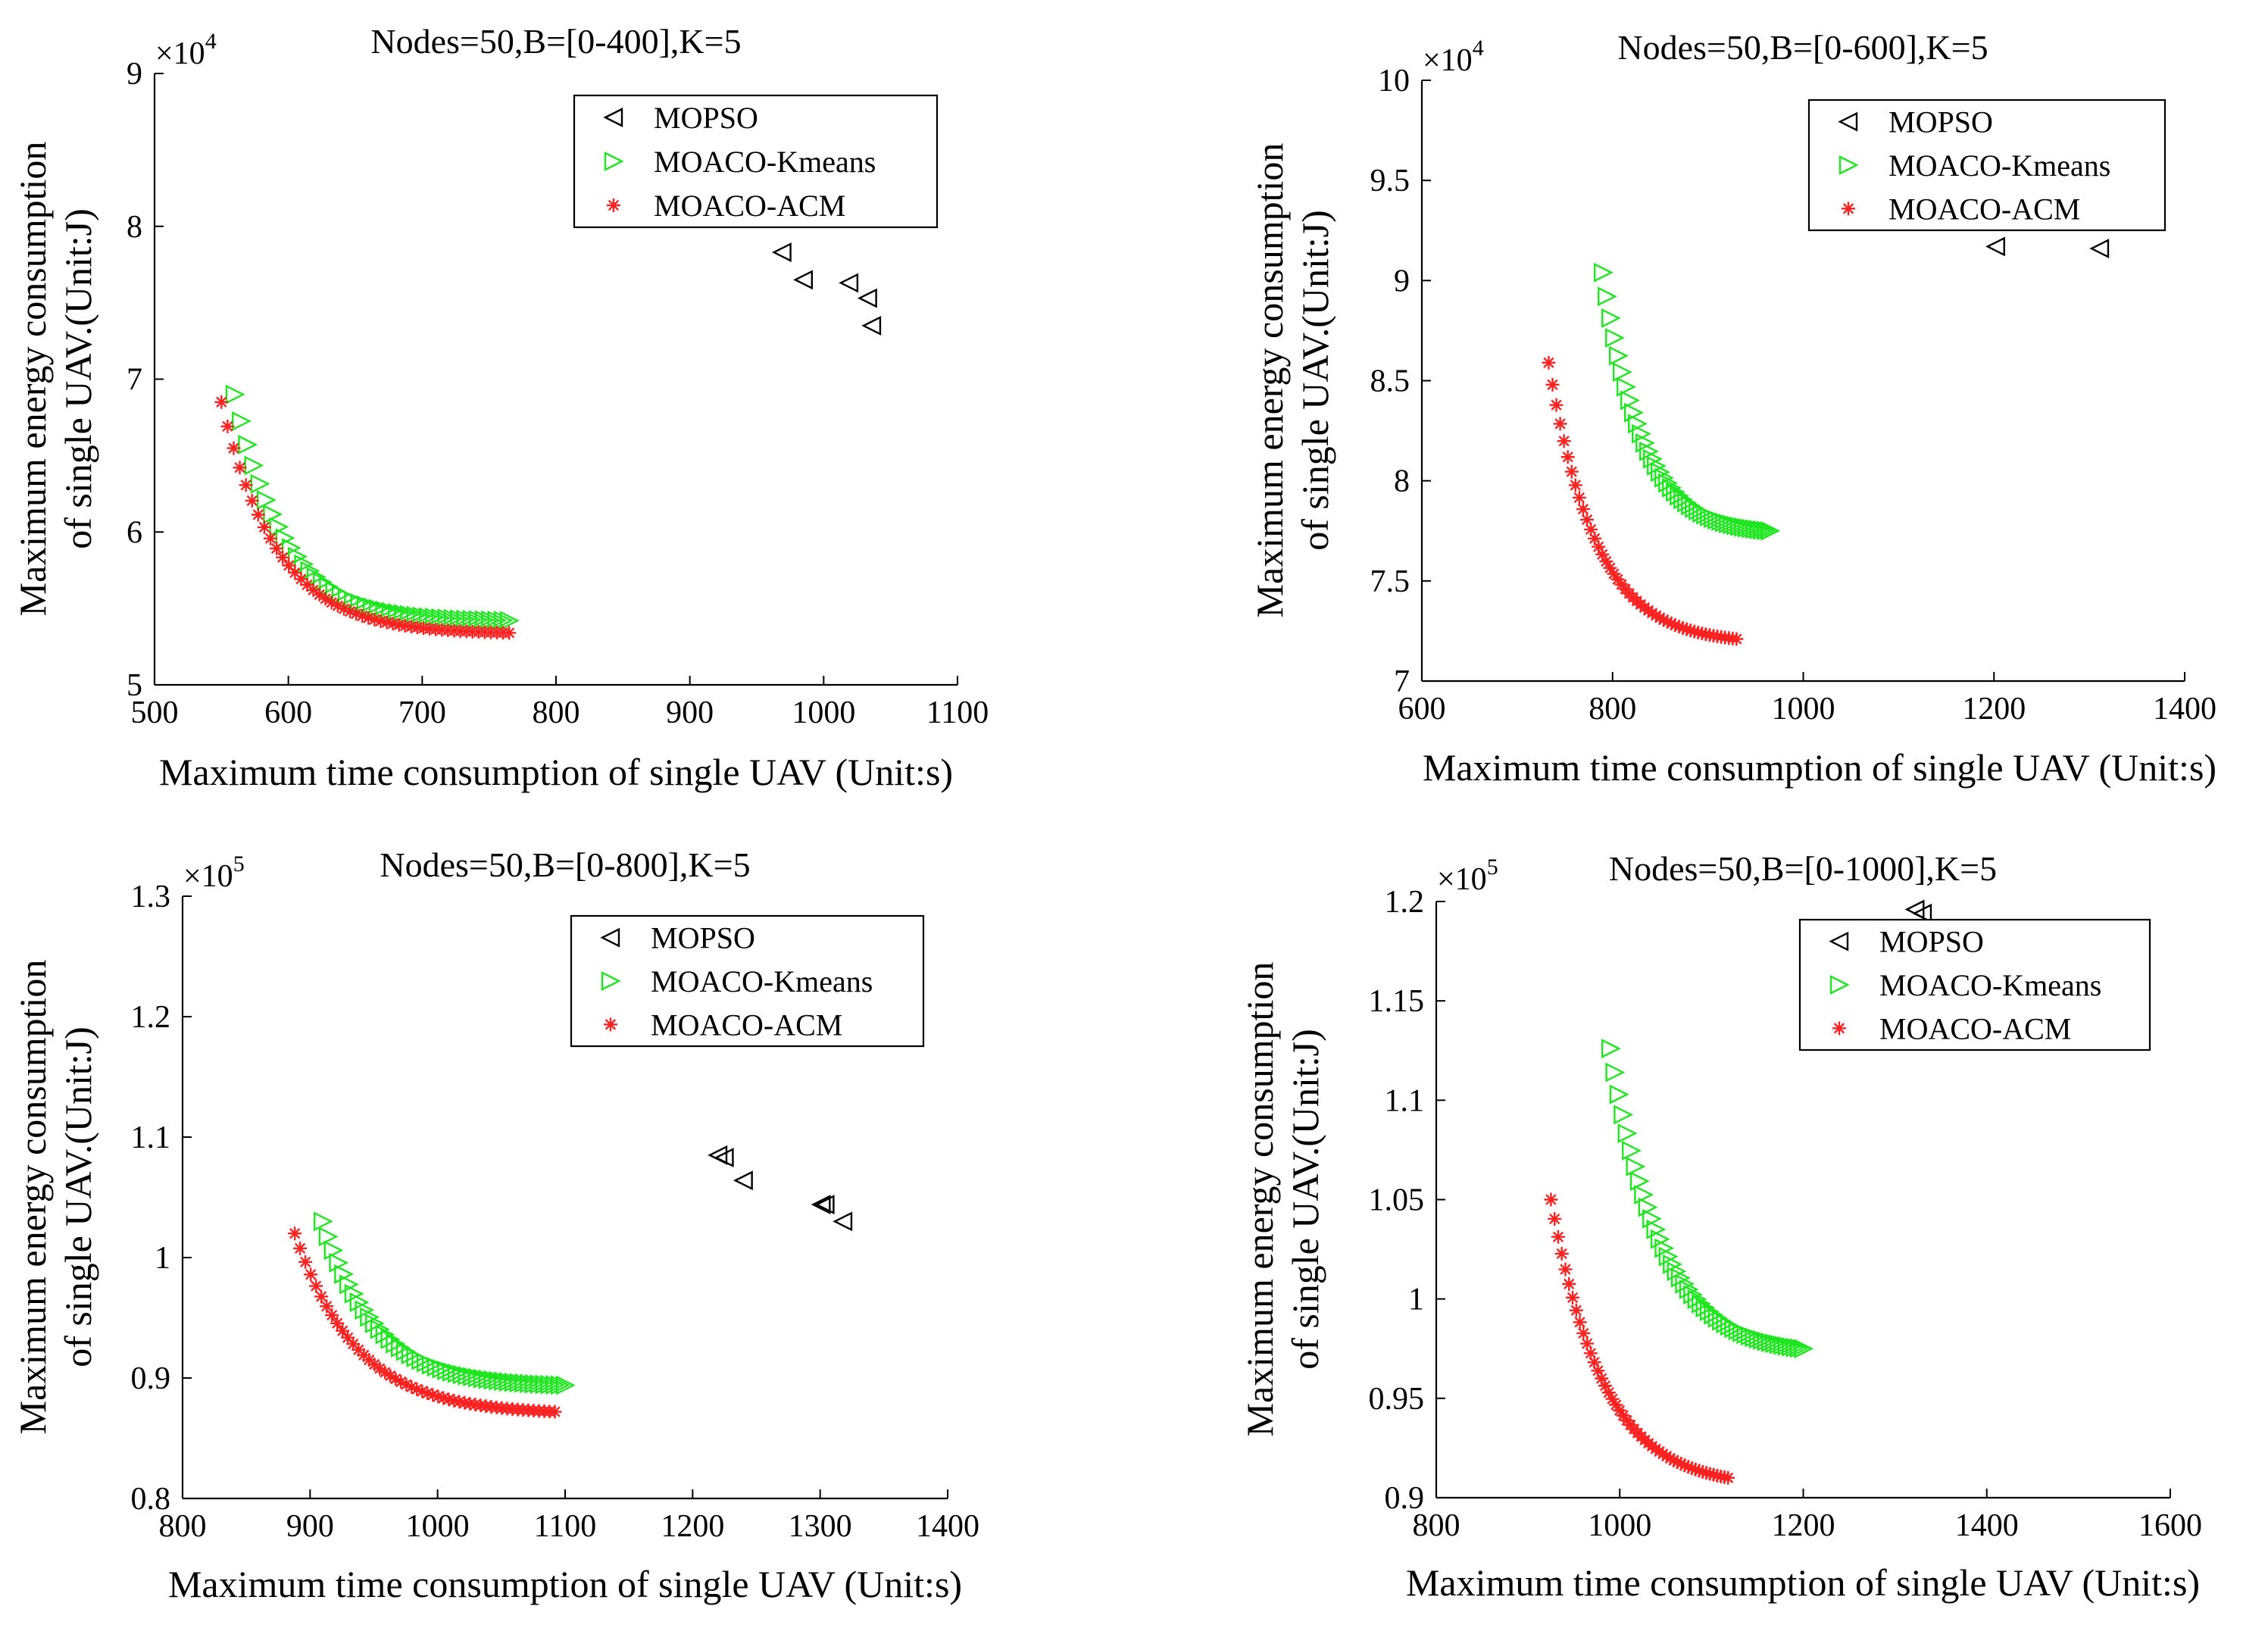  What do you see at coordinates (1639, 1338) in the screenshot?
I see `series-moaco-acm` at bounding box center [1639, 1338].